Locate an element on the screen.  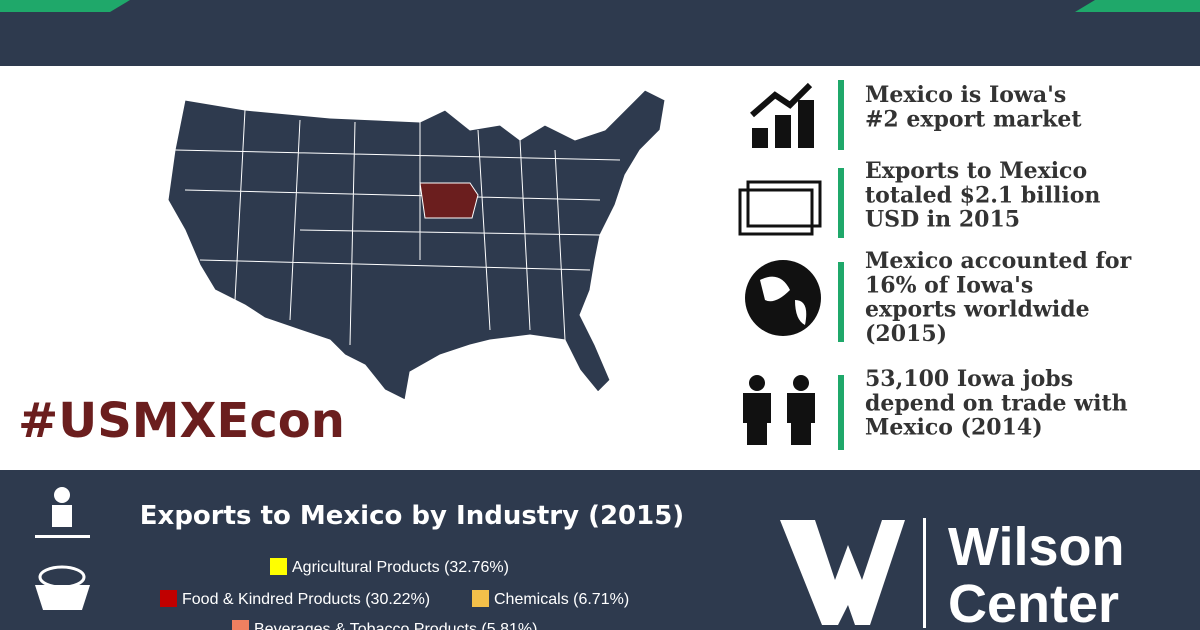
fact-bars is located at coordinates (841, 265).